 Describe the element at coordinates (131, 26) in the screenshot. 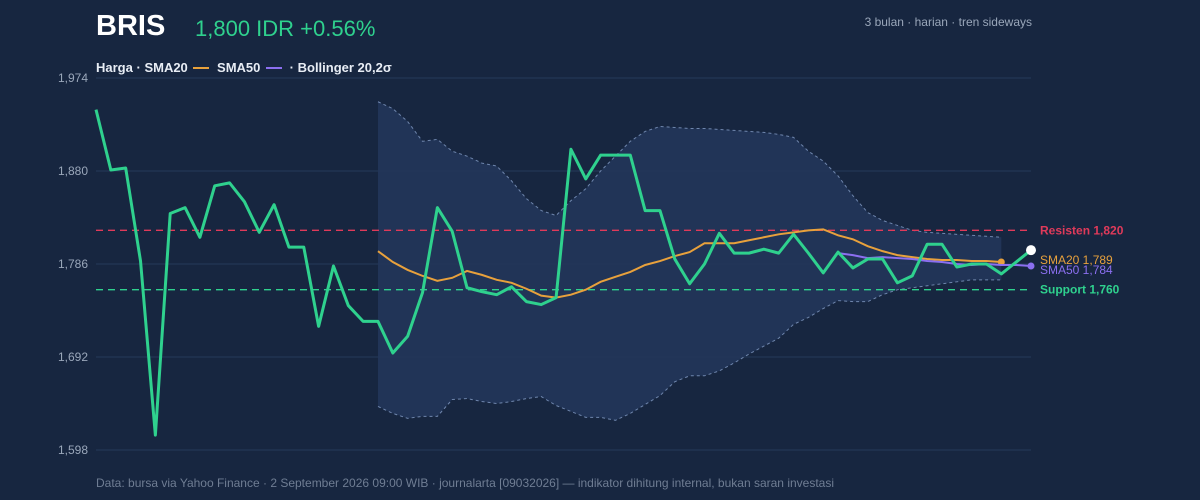

I see `ticker-symbol: BRIS` at that location.